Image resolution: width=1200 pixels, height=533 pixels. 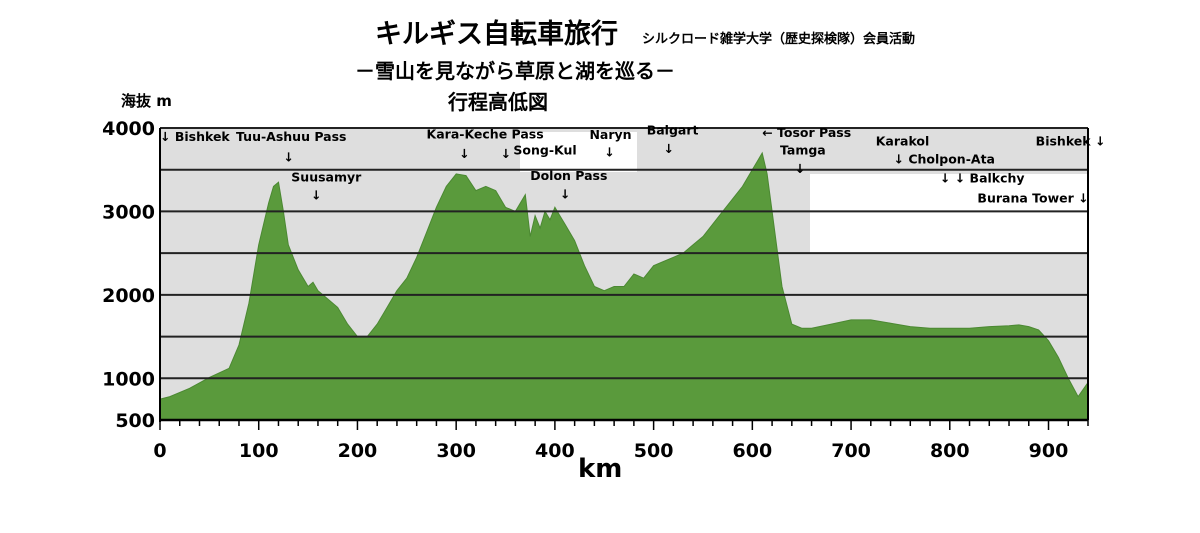 I want to click on x-tick-label: 900, so click(x=1049, y=451).